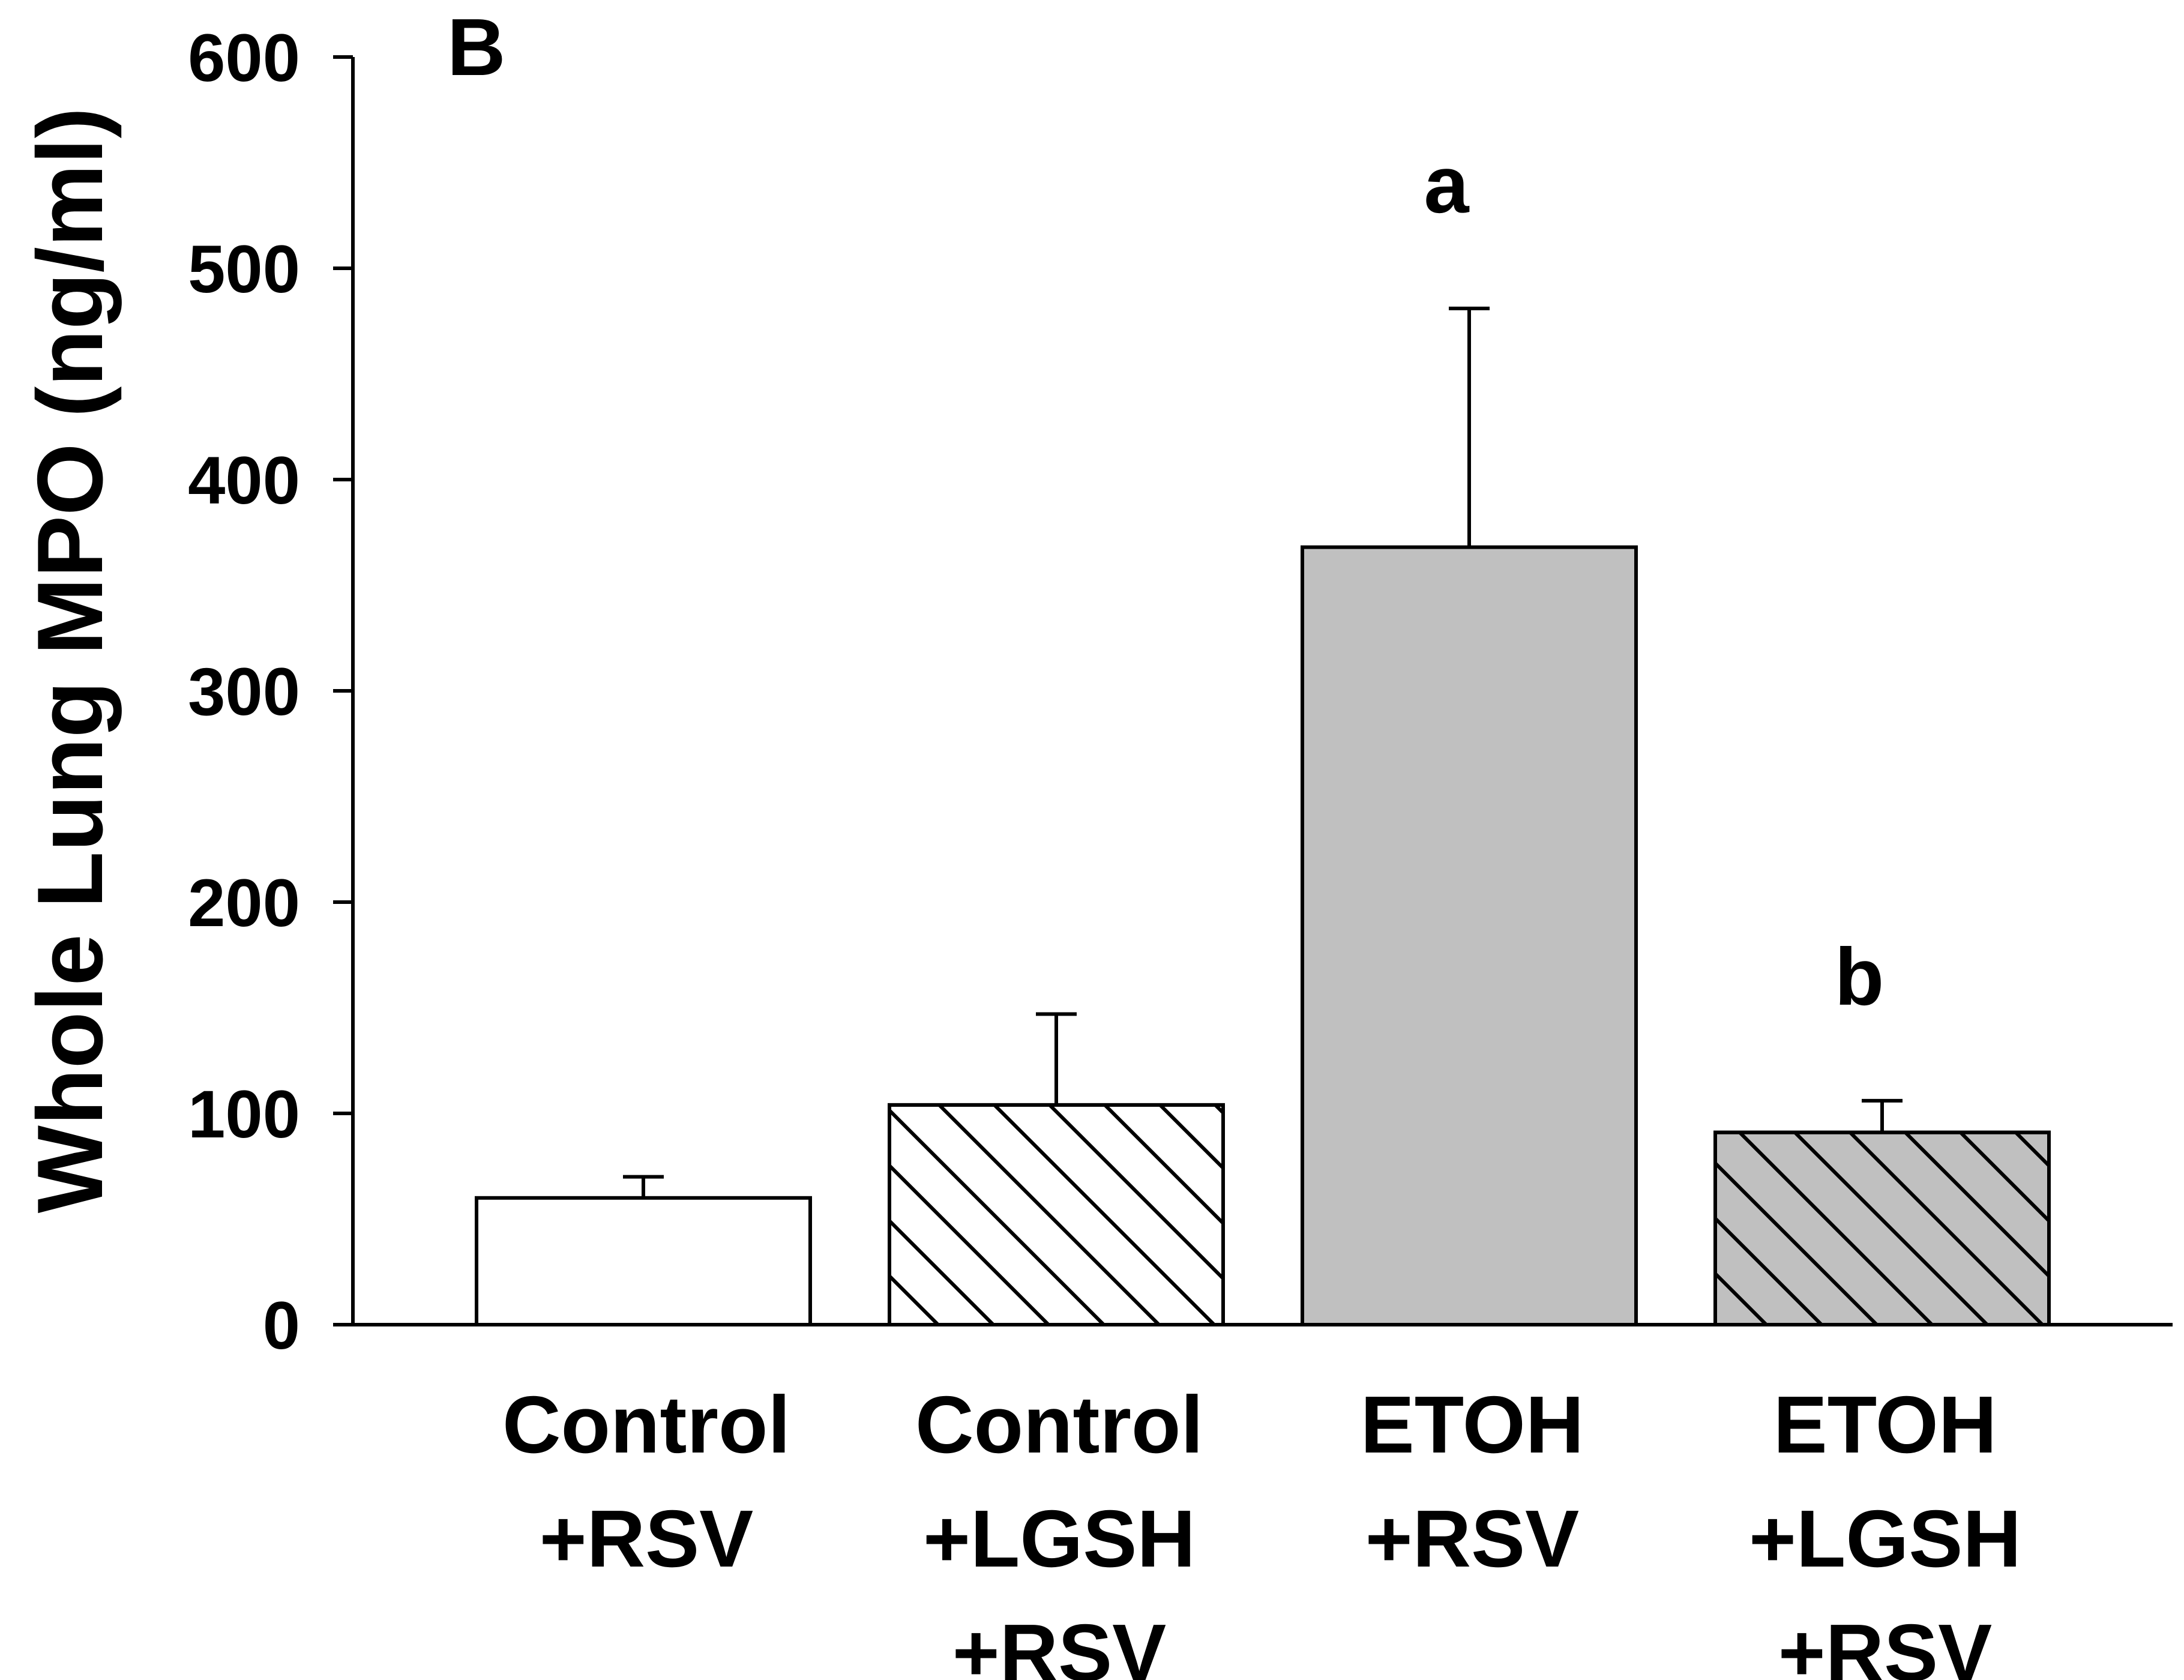 This screenshot has height=1680, width=2184. I want to click on category-label-3-line-2: +RSV, so click(1885, 1643).